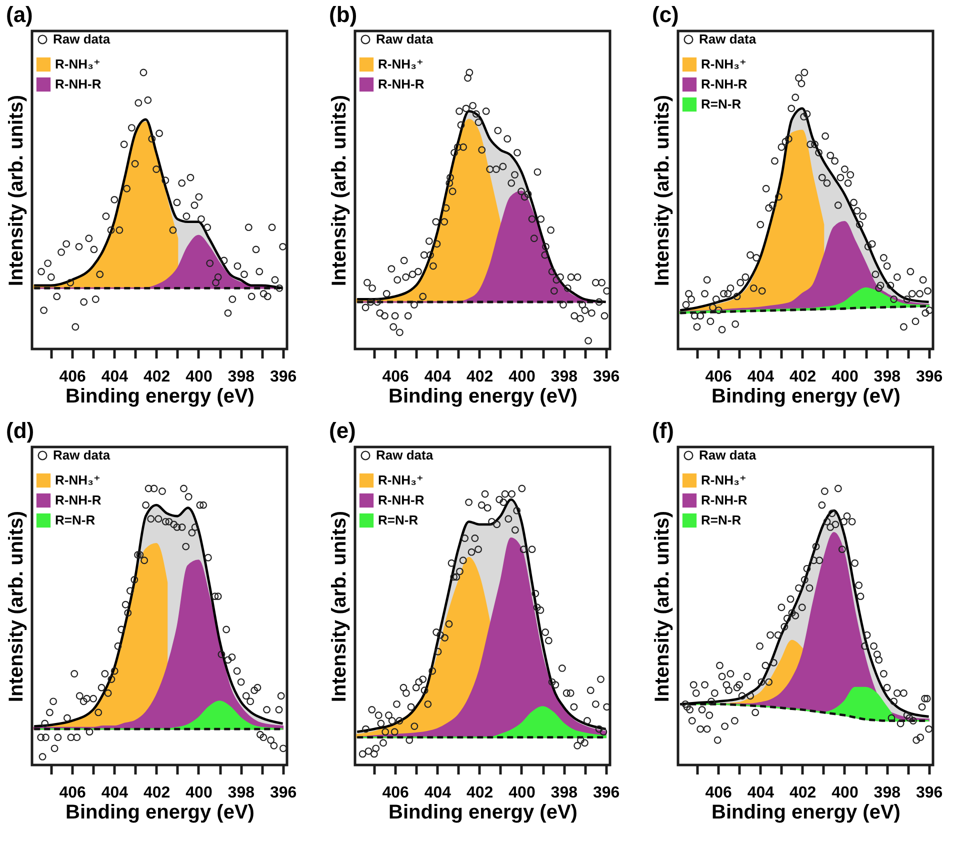 The width and height of the screenshot is (969, 847). Describe the element at coordinates (342, 430) in the screenshot. I see `chart-title: (e)` at that location.